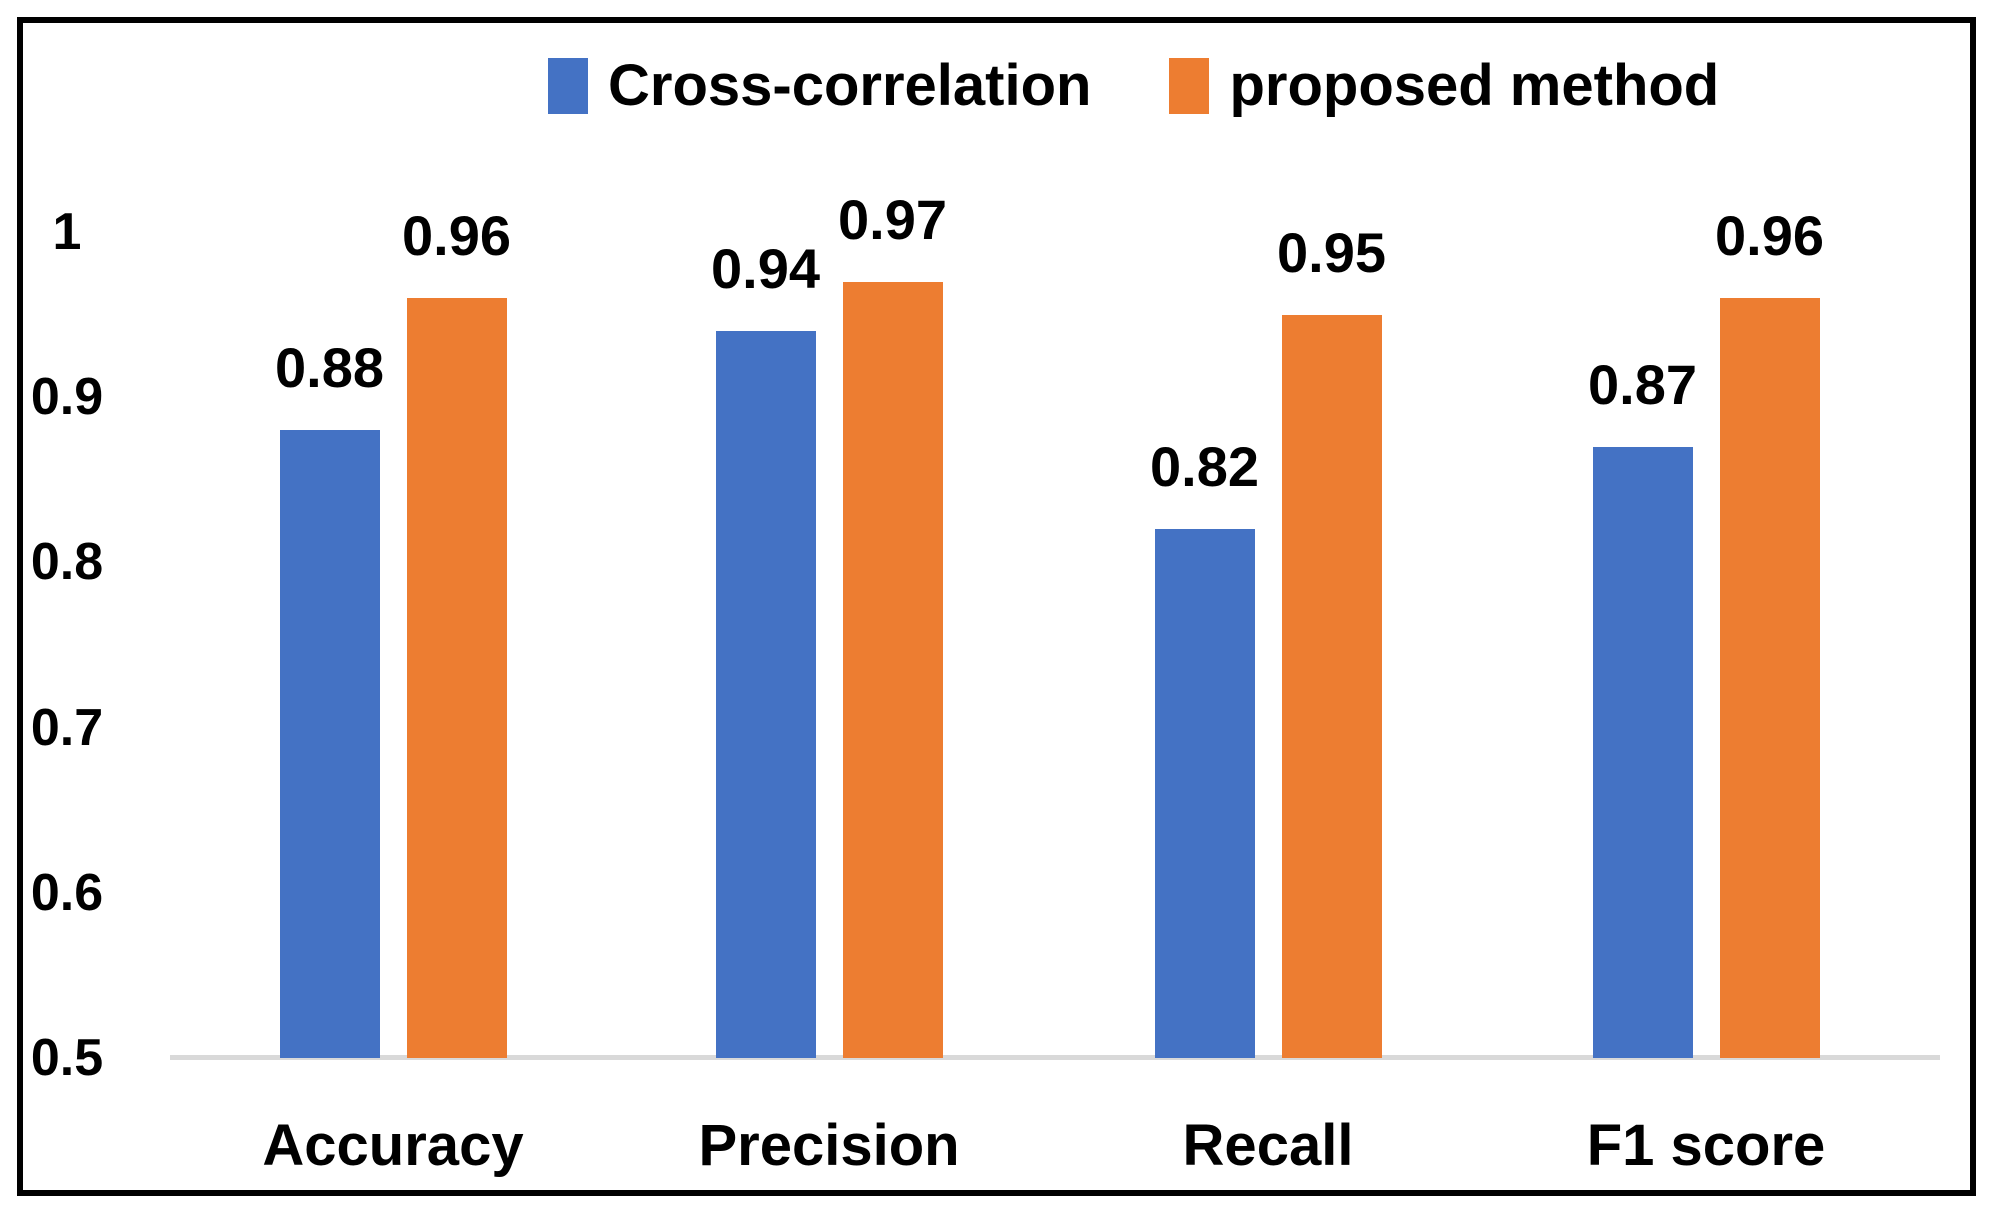 The height and width of the screenshot is (1219, 1999). I want to click on bar-cross-correlation-accuracy, so click(329, 744).